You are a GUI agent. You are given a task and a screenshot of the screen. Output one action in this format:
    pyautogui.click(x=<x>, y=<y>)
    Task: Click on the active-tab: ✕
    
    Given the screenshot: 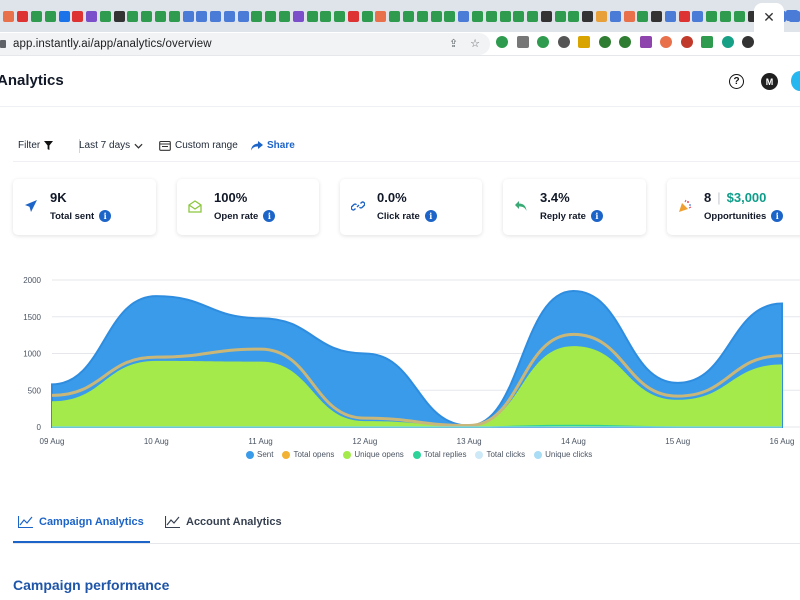 What is the action you would take?
    pyautogui.click(x=769, y=17)
    